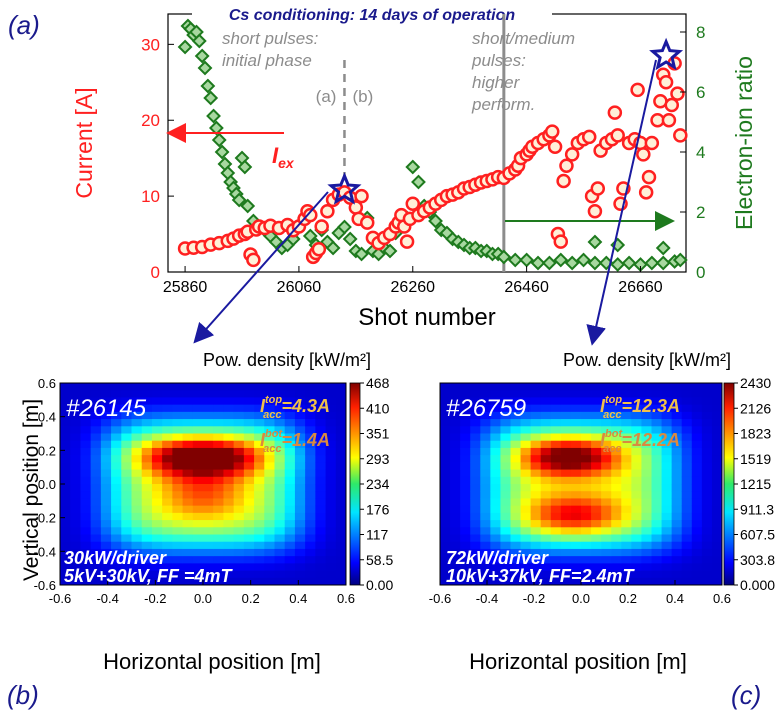 Image resolution: width=781 pixels, height=715 pixels. What do you see at coordinates (379, 560) in the screenshot?
I see `colorbar-tick-label: 58.5` at bounding box center [379, 560].